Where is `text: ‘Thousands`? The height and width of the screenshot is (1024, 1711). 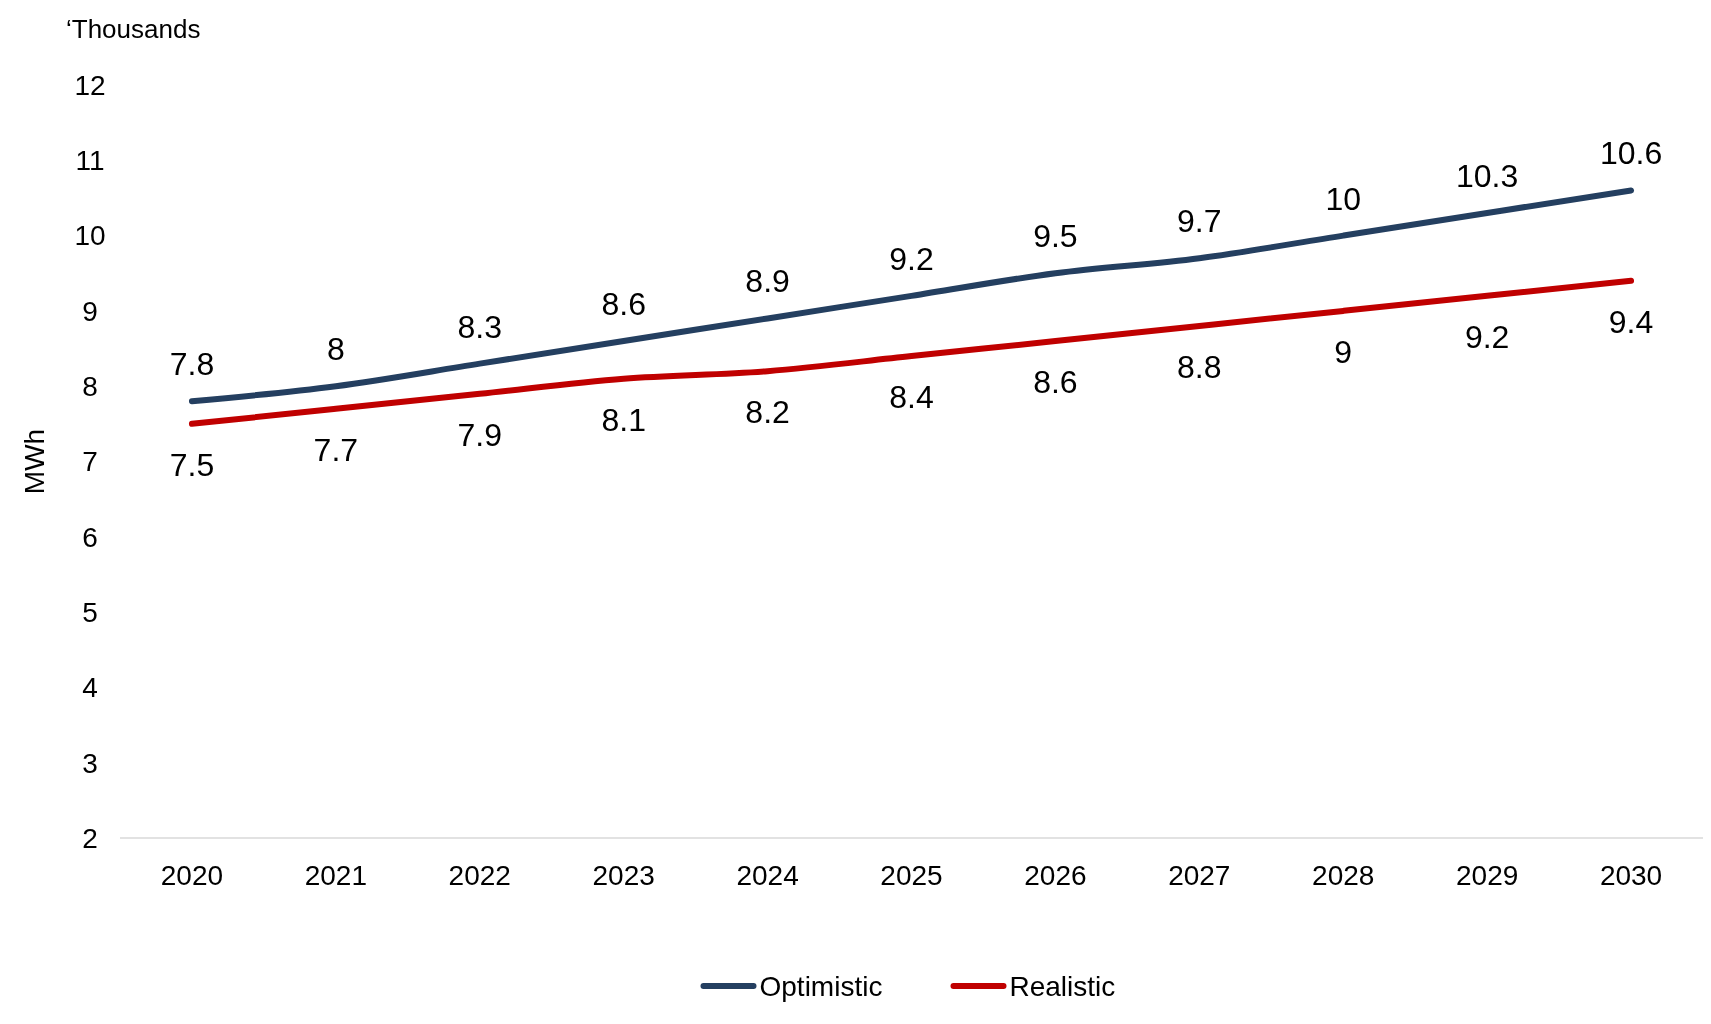 text: ‘Thousands is located at coordinates (133, 29).